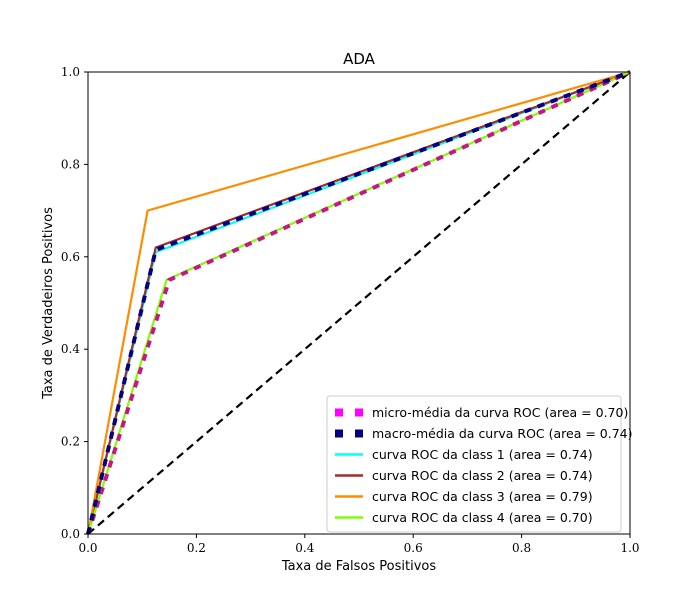 This screenshot has height=600, width=700. What do you see at coordinates (358, 566) in the screenshot?
I see `x-axis-title: Taxa de Falsos Positivos` at bounding box center [358, 566].